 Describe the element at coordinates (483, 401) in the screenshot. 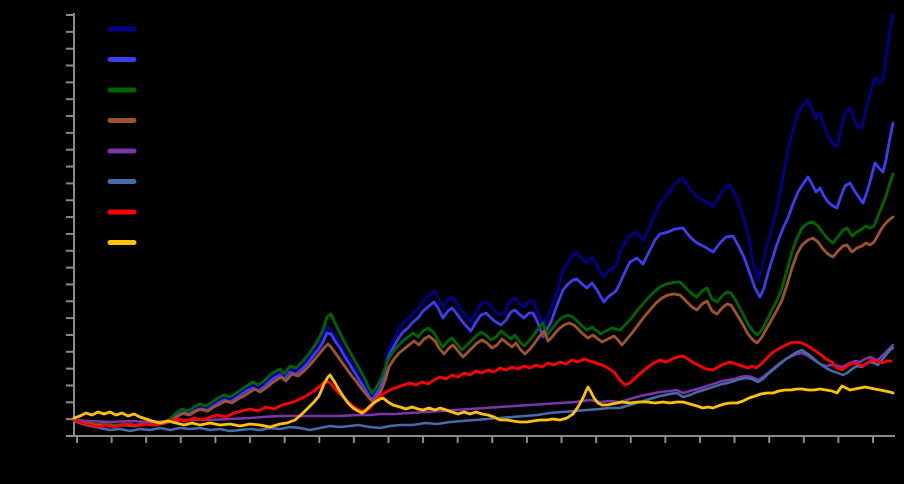

I see `series-line-gold` at that location.